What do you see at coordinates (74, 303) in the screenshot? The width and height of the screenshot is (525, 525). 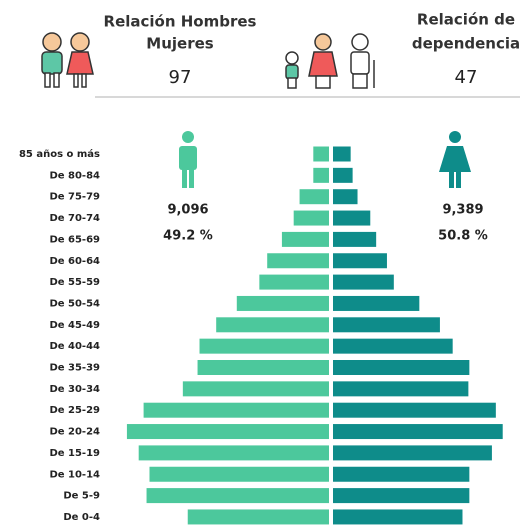 I see `category-label: De 50-54` at bounding box center [74, 303].